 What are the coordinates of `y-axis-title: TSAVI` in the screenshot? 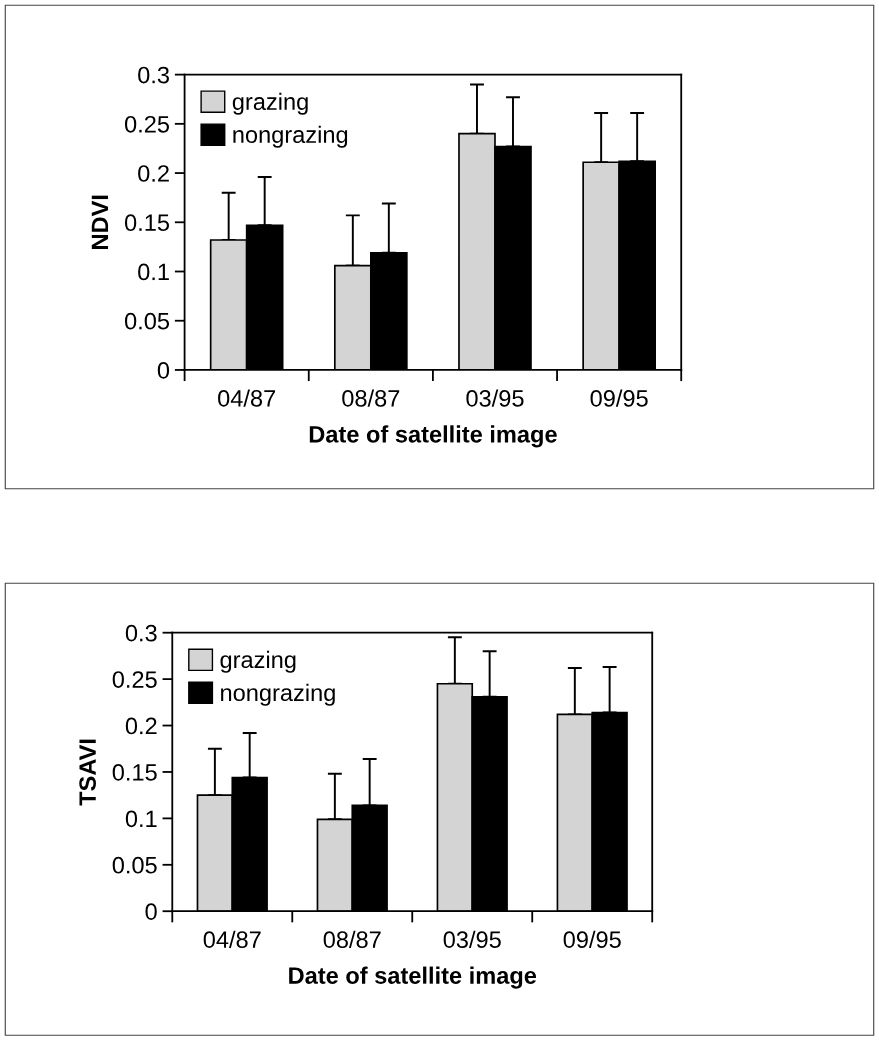 It's located at (87, 772).